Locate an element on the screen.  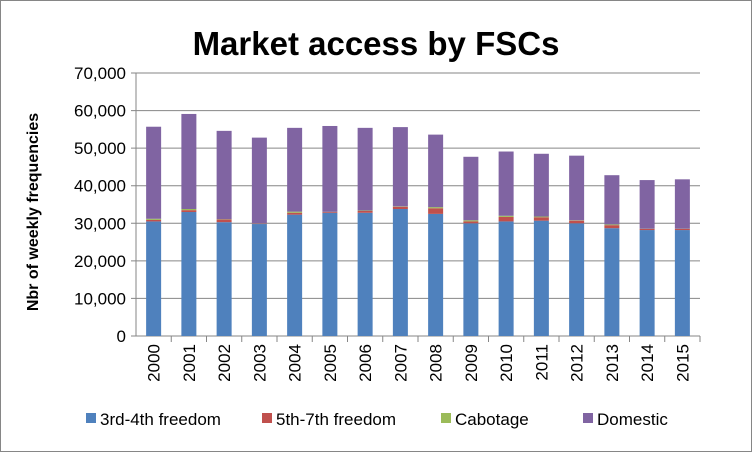
x-tick-label: 2008 is located at coordinates (436, 363).